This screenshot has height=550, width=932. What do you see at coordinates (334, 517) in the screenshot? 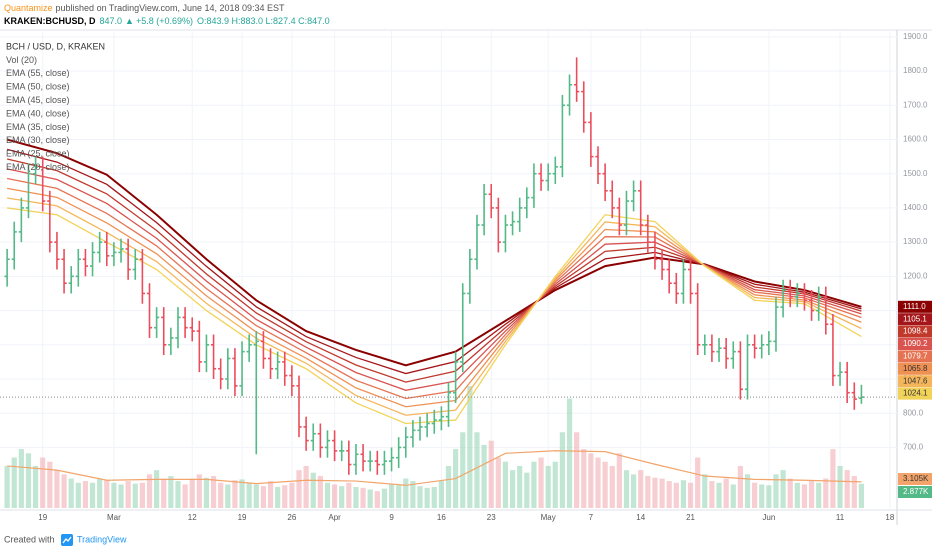
I see `x-tick-label: Apr` at bounding box center [334, 517].